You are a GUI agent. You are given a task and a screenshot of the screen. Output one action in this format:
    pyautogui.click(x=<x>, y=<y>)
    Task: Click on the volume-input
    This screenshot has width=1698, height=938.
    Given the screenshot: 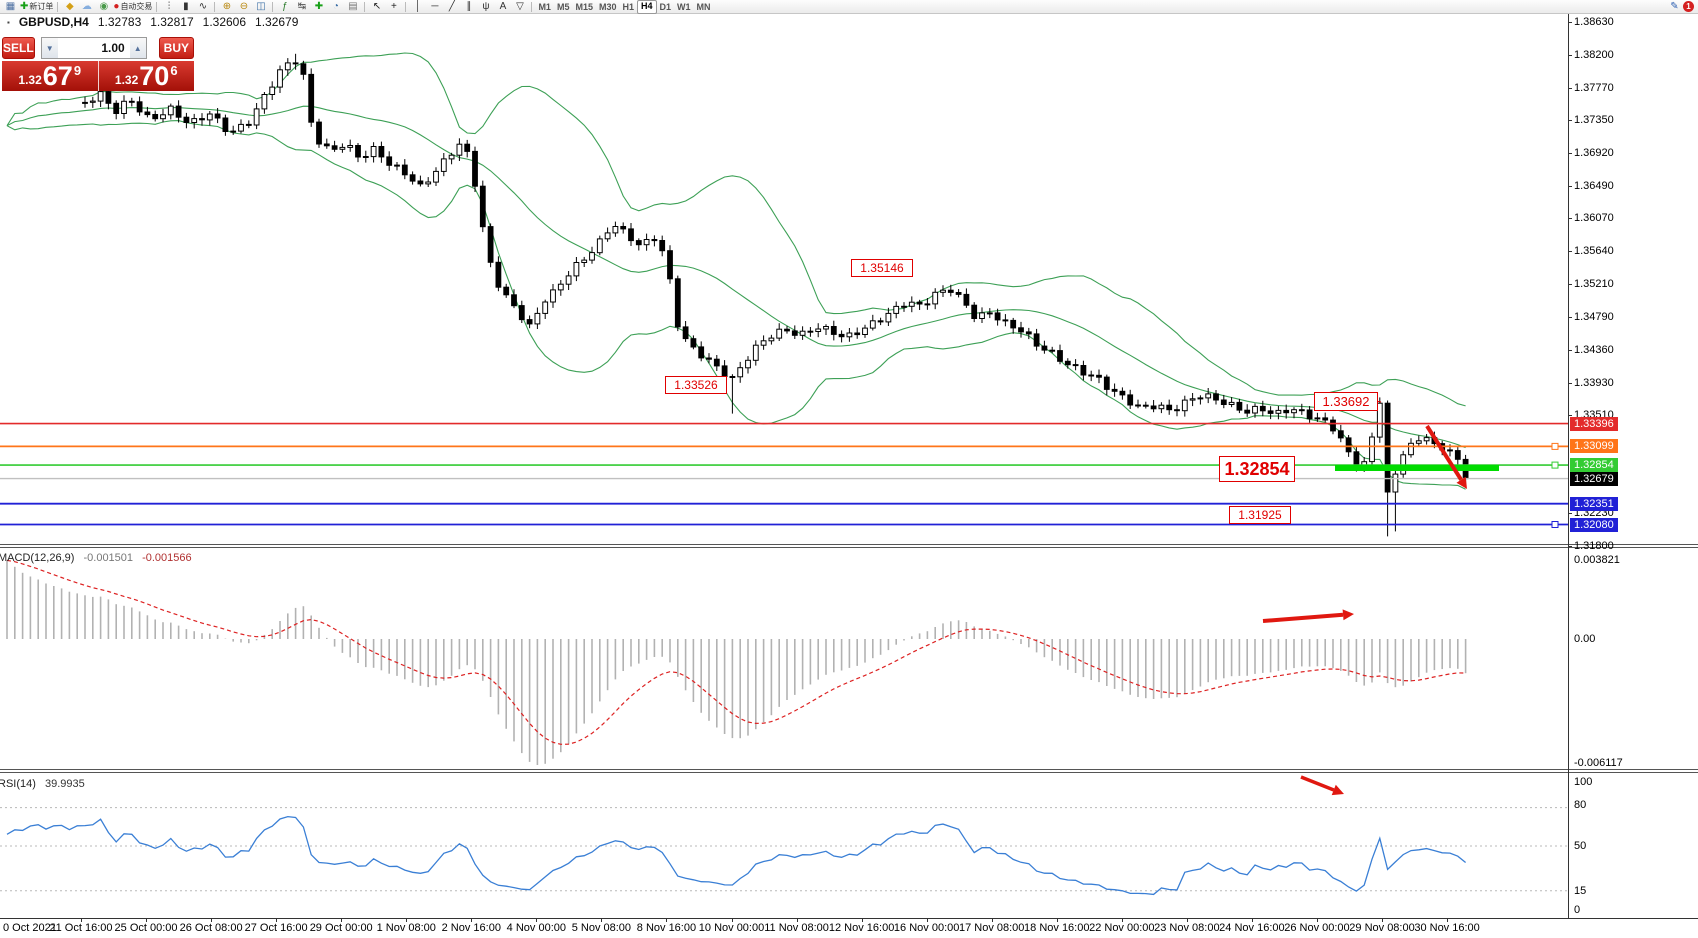 What is the action you would take?
    pyautogui.click(x=93, y=48)
    